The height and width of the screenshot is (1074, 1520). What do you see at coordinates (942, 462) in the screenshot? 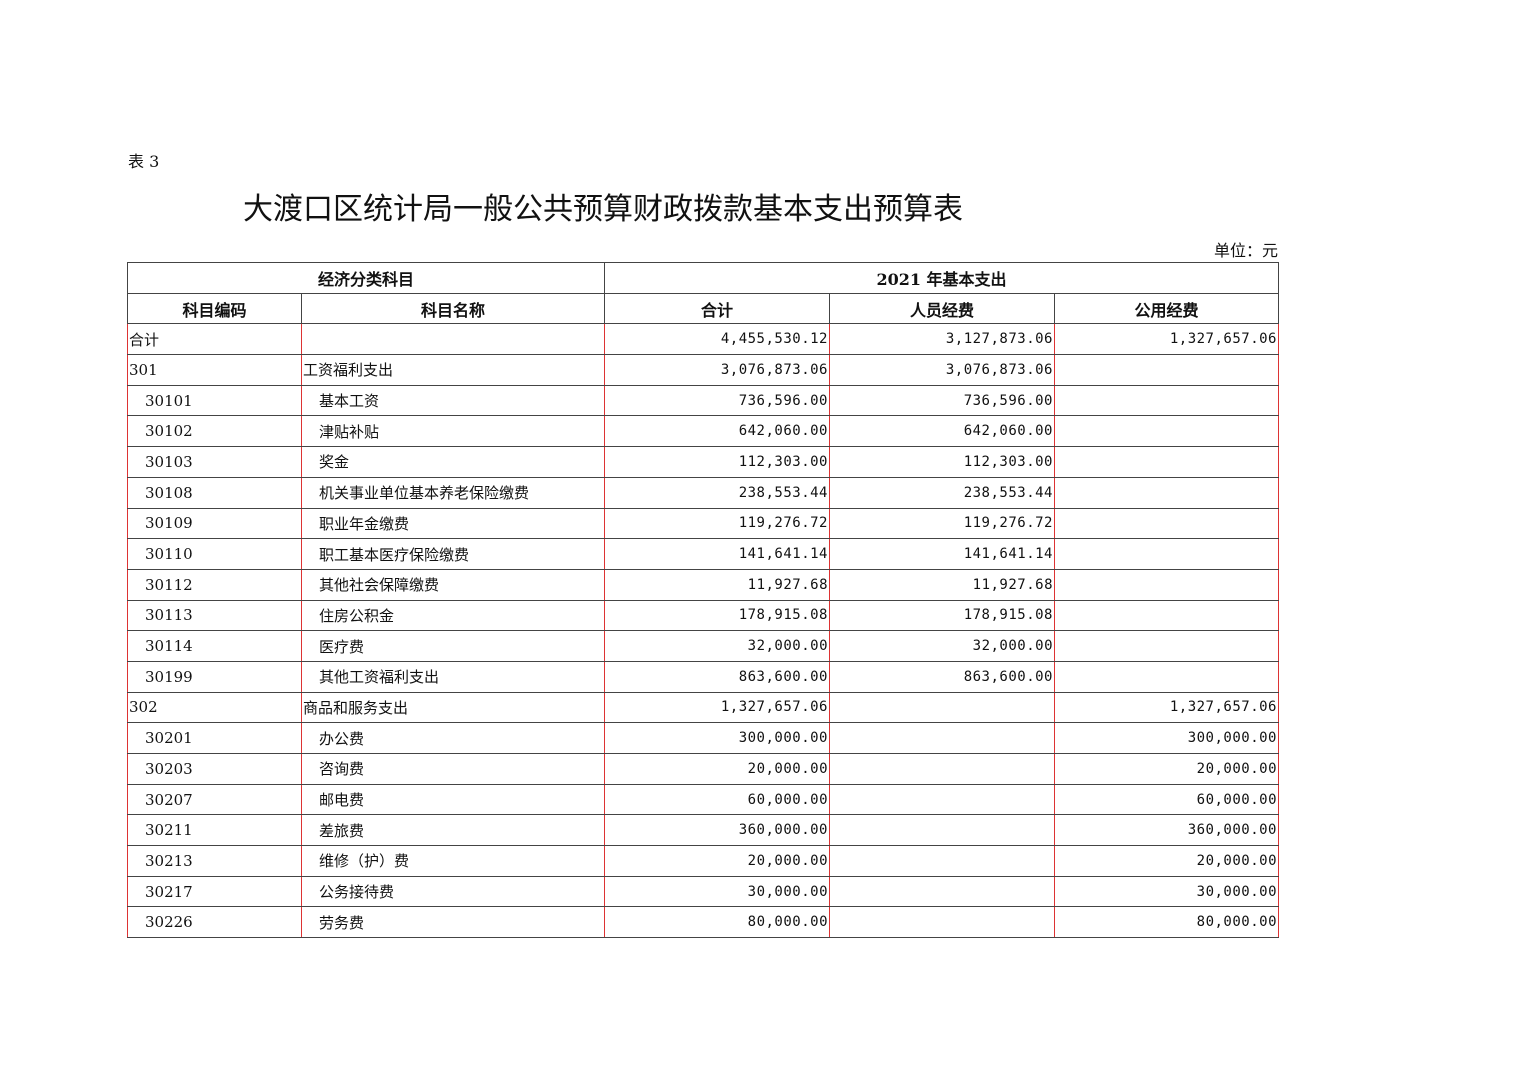
I see `cell-personnel: 112,303.00` at bounding box center [942, 462].